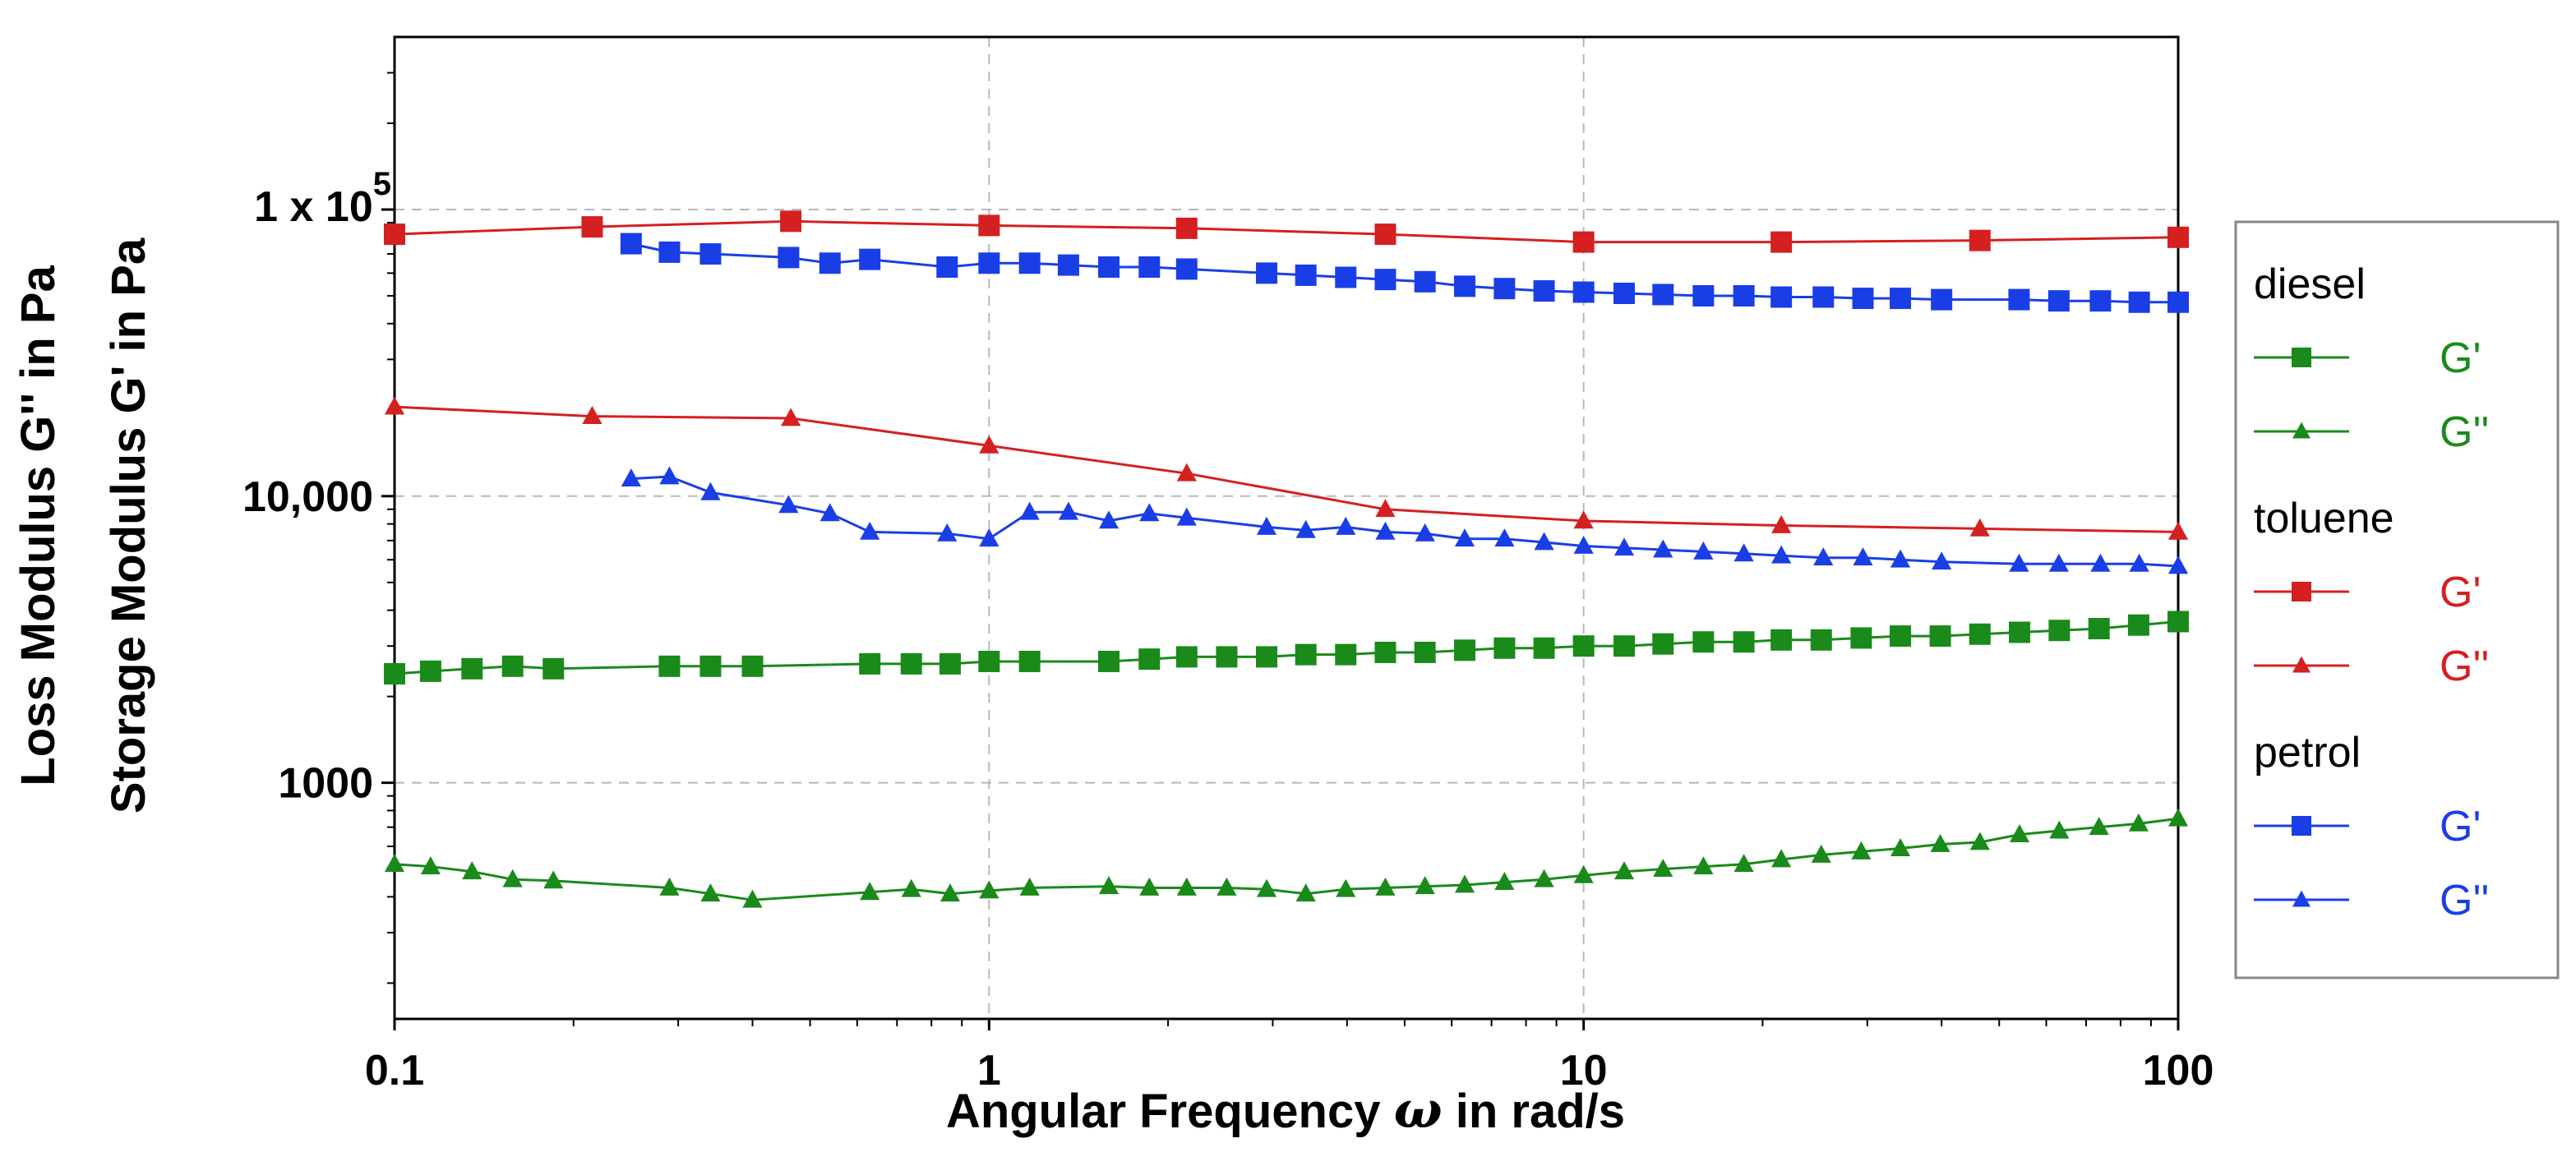 The image size is (2576, 1166). What do you see at coordinates (314, 207) in the screenshot?
I see `y-tick-label-base: 1 x 10` at bounding box center [314, 207].